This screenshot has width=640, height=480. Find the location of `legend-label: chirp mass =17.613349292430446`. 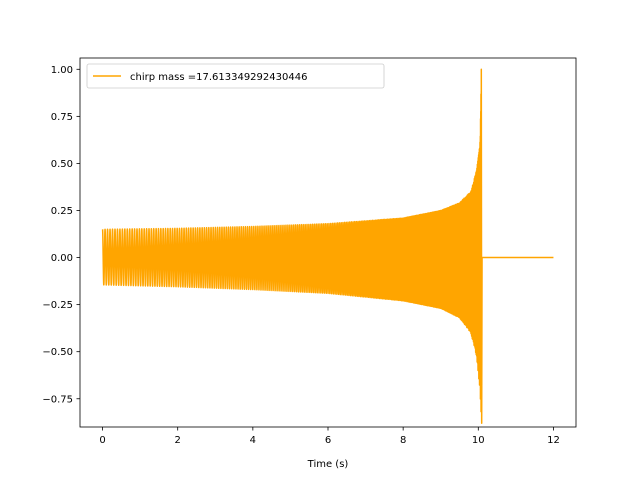

legend-label: chirp mass =17.613349292430446 is located at coordinates (218, 77).